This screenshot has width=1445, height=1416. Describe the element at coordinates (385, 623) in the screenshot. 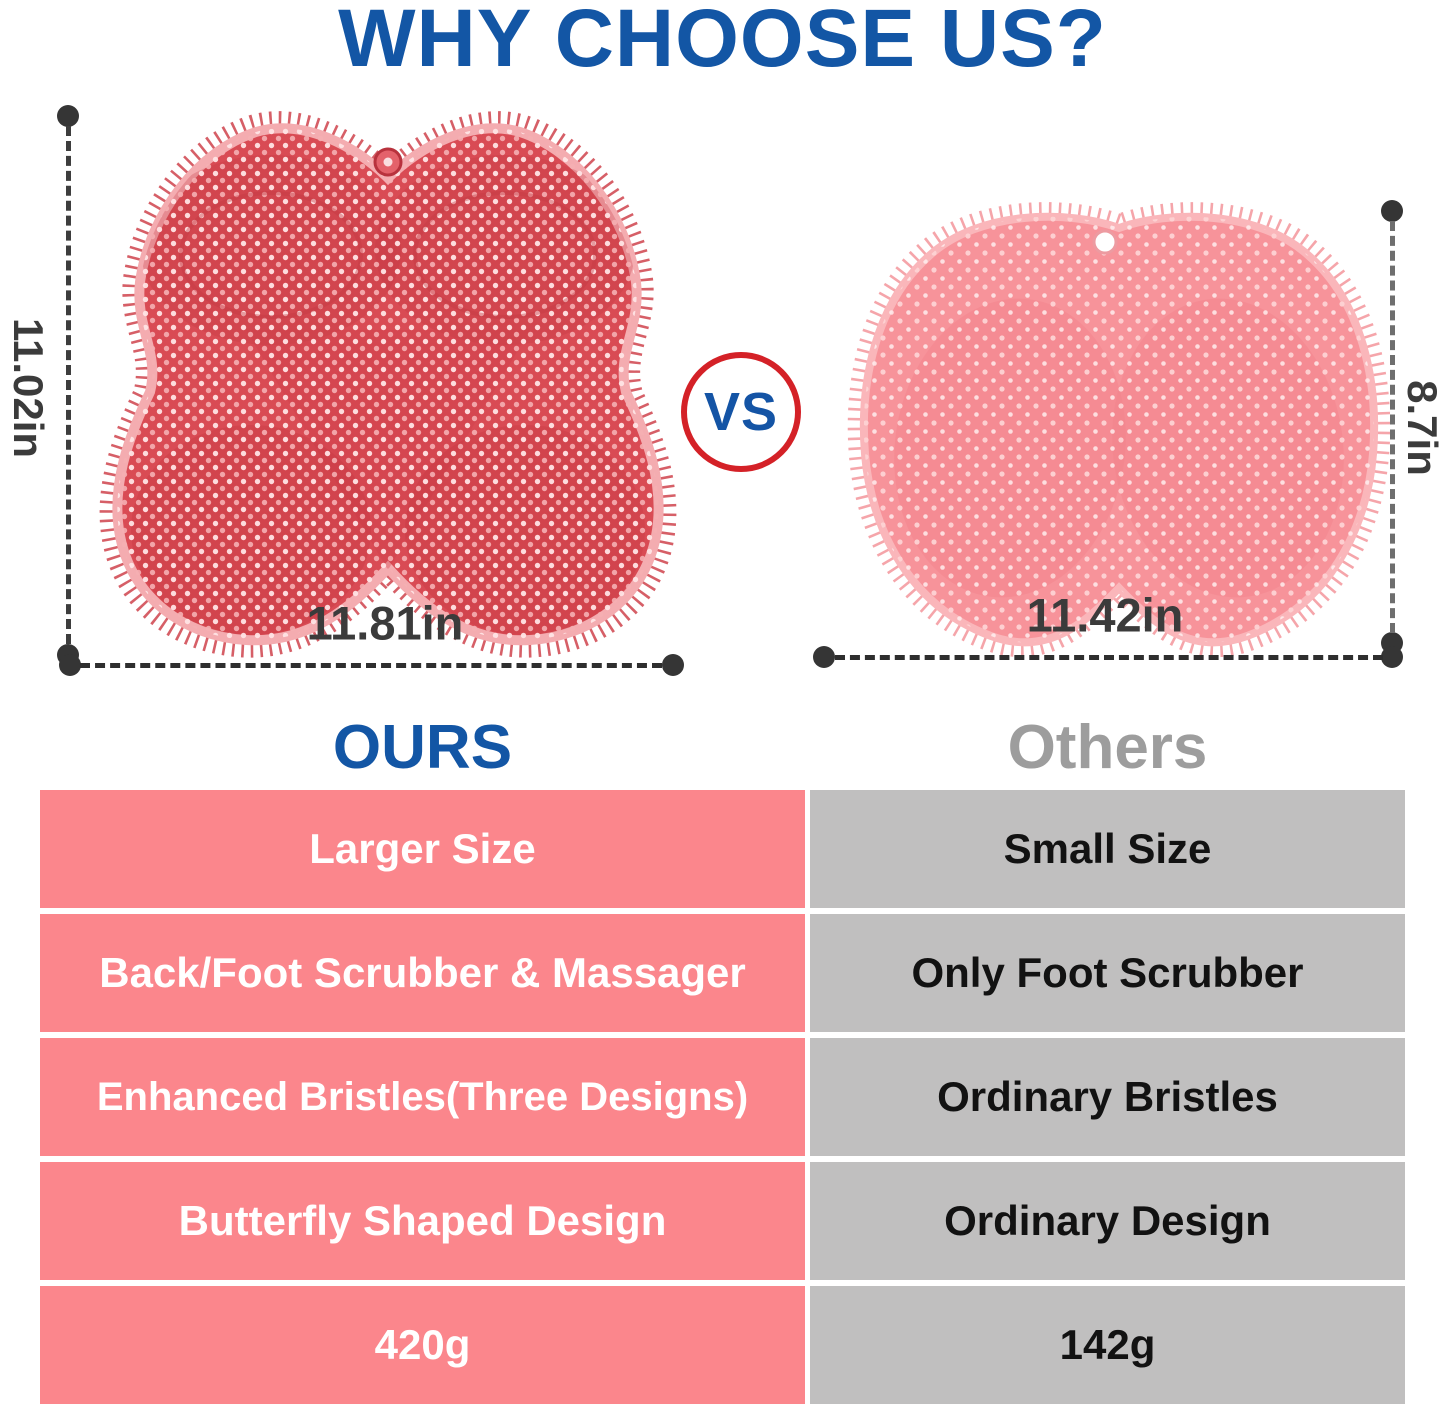

I see `ours-width-label: 11.81in` at that location.